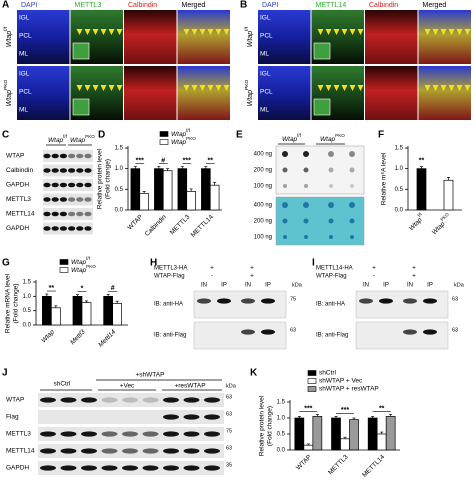  I want to click on significance: **, so click(422, 160).